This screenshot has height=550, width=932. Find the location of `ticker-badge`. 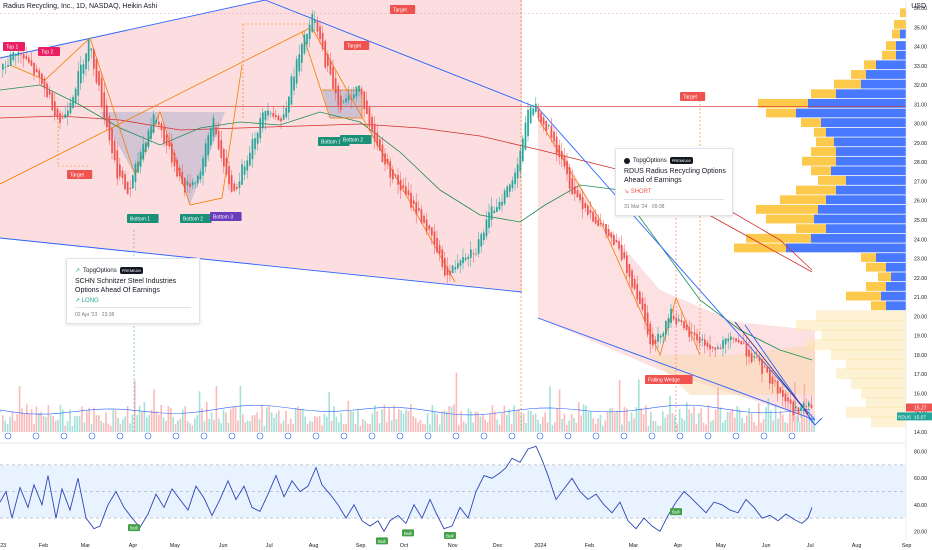

ticker-badge is located at coordinates (914, 416).